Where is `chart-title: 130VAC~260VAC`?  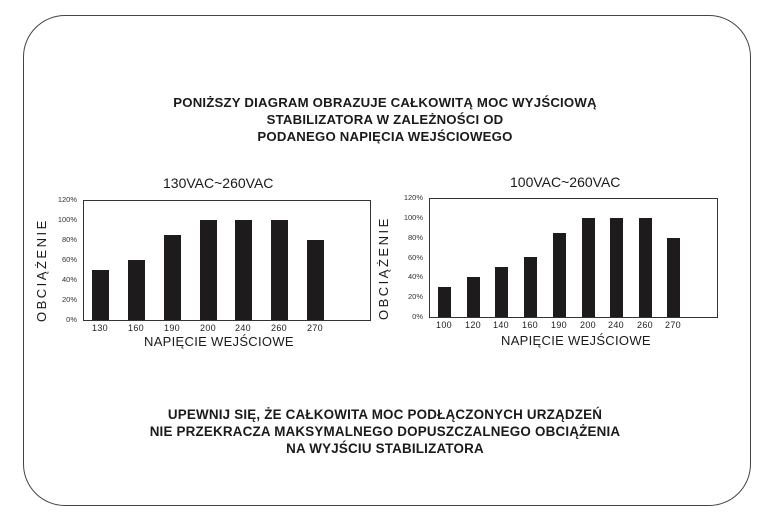 chart-title: 130VAC~260VAC is located at coordinates (218, 183).